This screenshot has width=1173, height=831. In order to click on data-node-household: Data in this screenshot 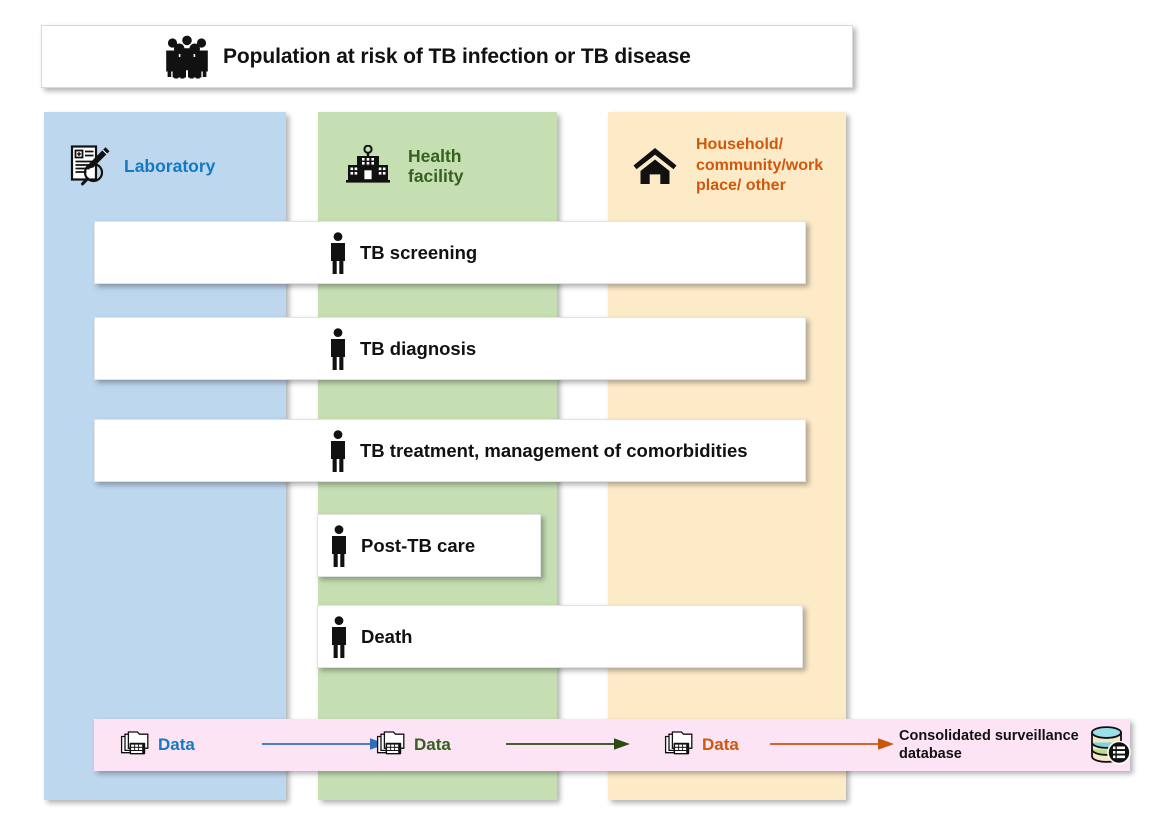, I will do `click(701, 745)`.